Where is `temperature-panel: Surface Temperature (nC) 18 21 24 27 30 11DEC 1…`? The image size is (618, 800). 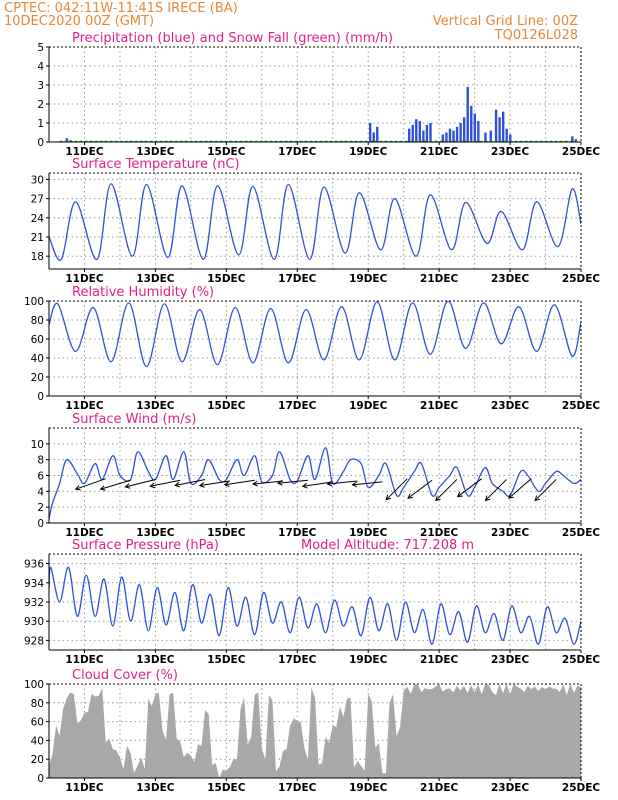
temperature-panel: Surface Temperature (nC) 18 21 24 27 30 11DEC 1… is located at coordinates (316, 221).